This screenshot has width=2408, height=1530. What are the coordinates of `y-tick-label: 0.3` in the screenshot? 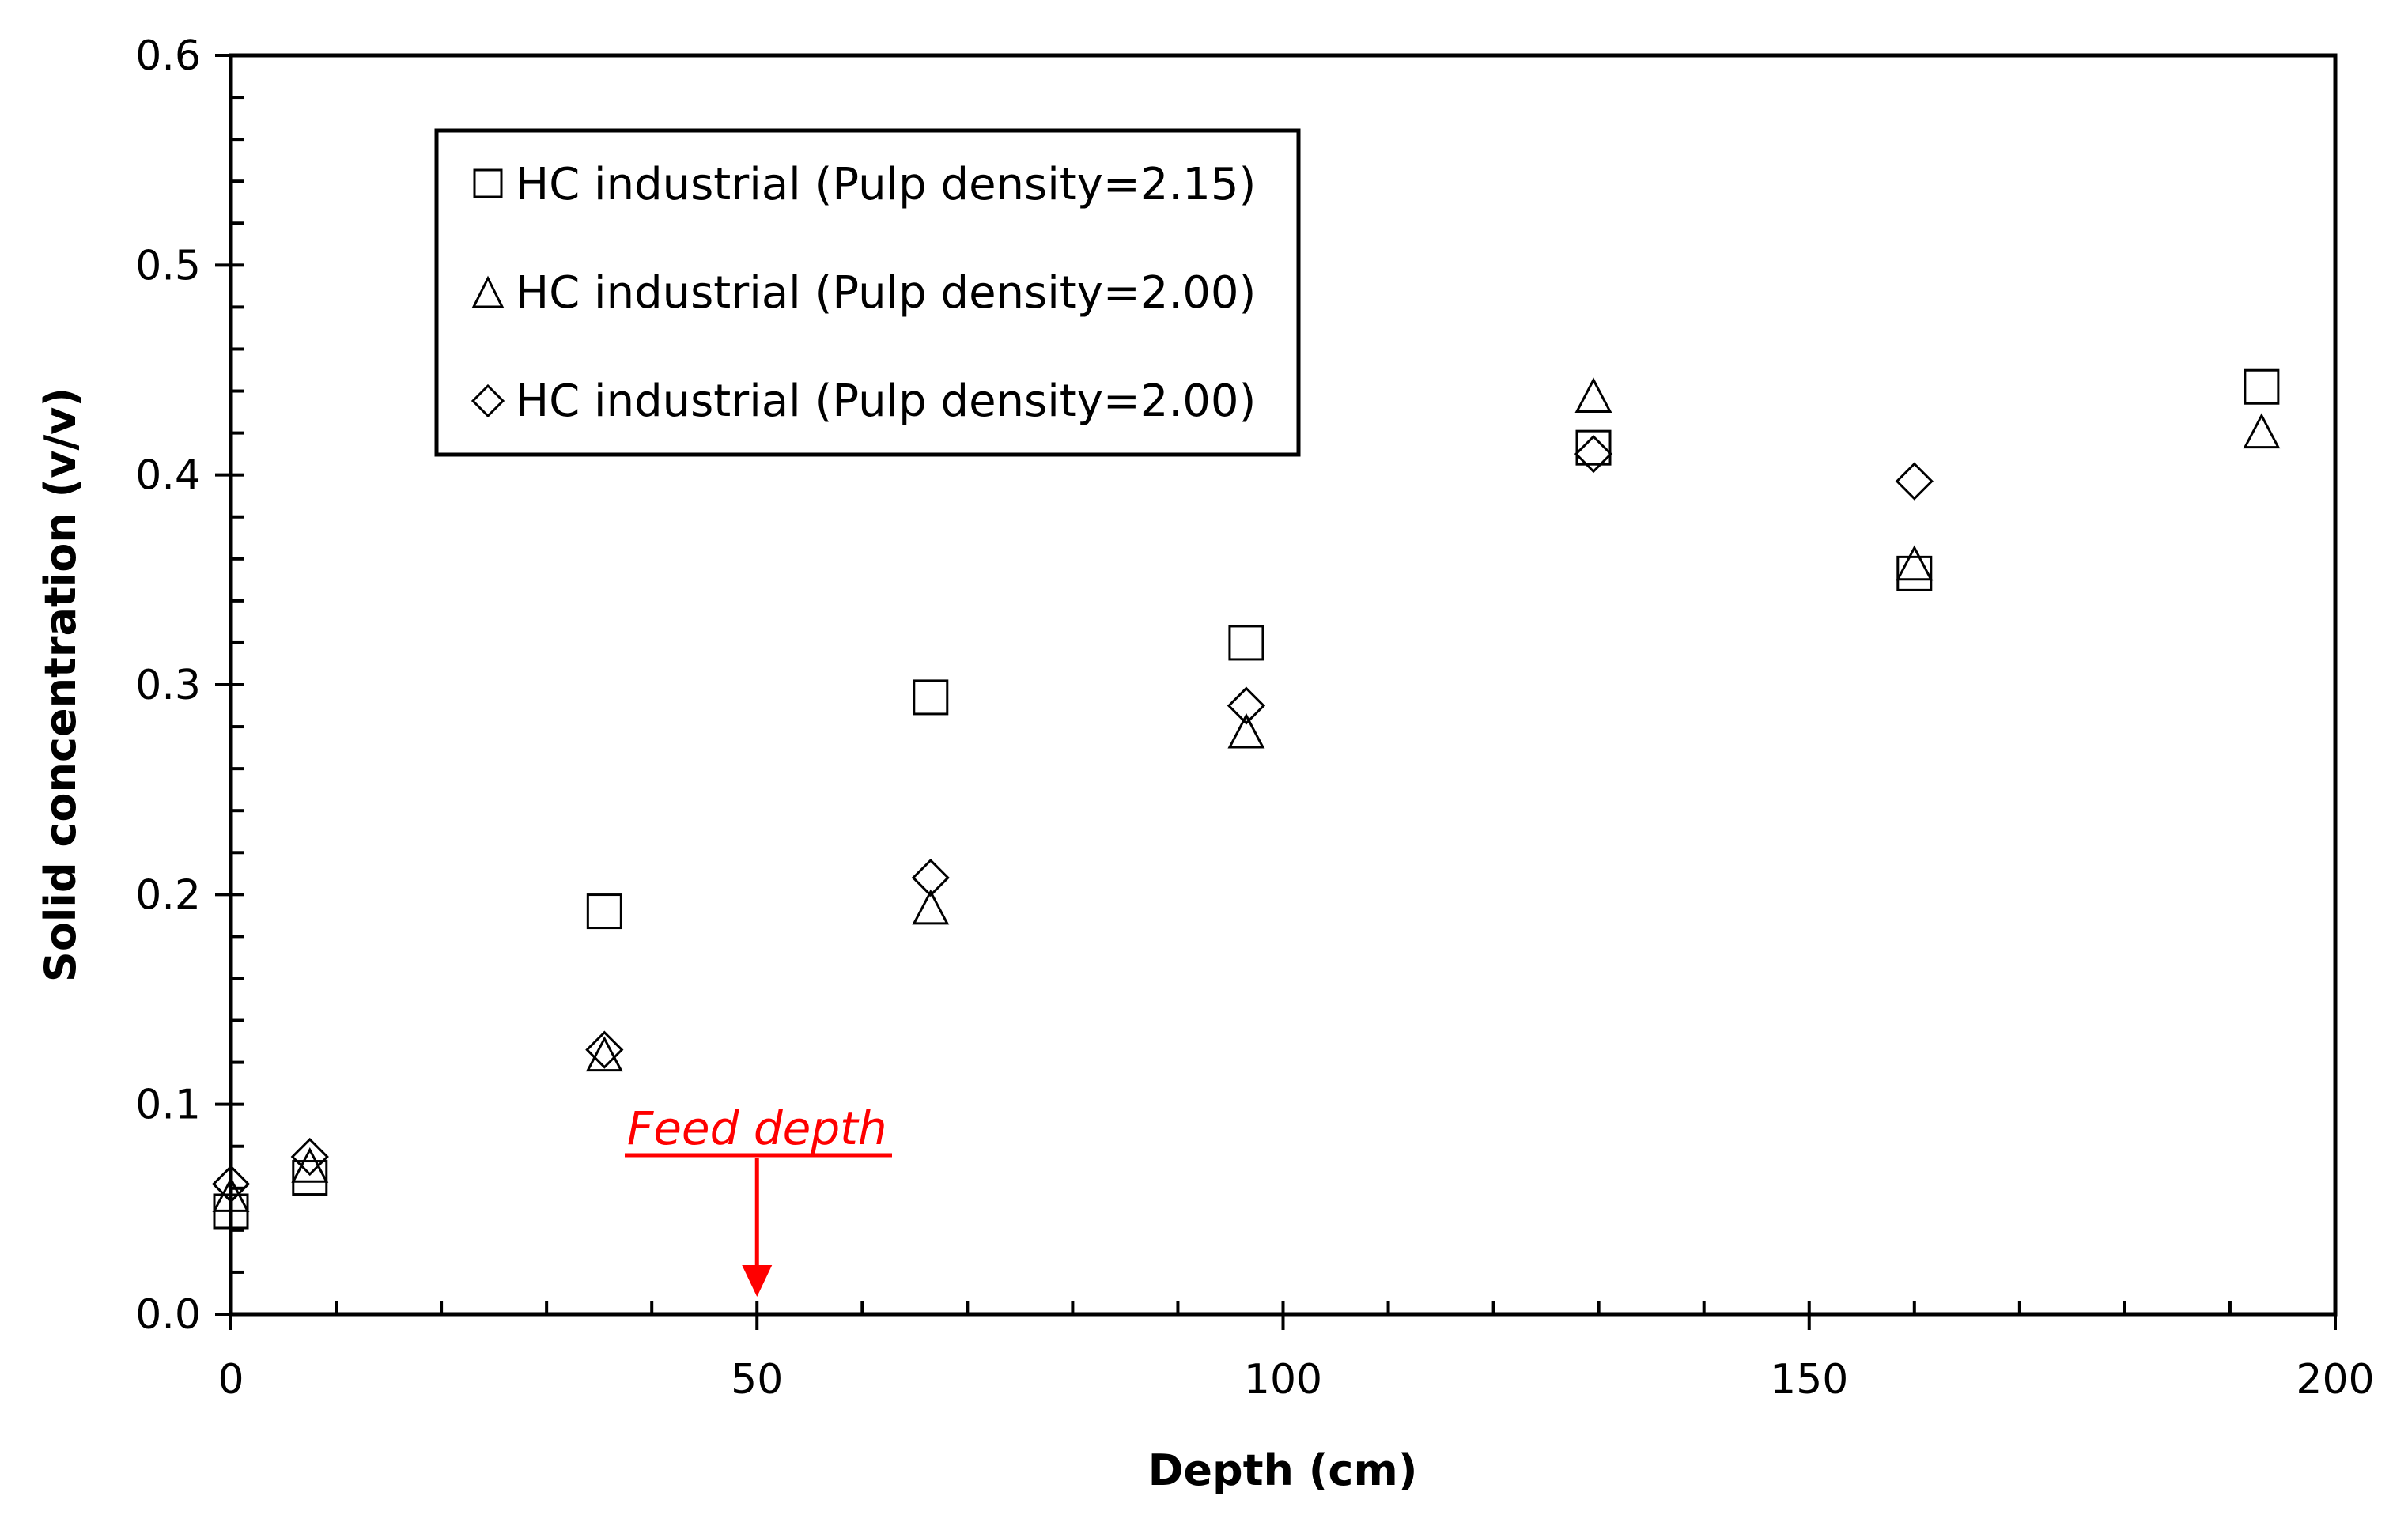 It's located at (168, 685).